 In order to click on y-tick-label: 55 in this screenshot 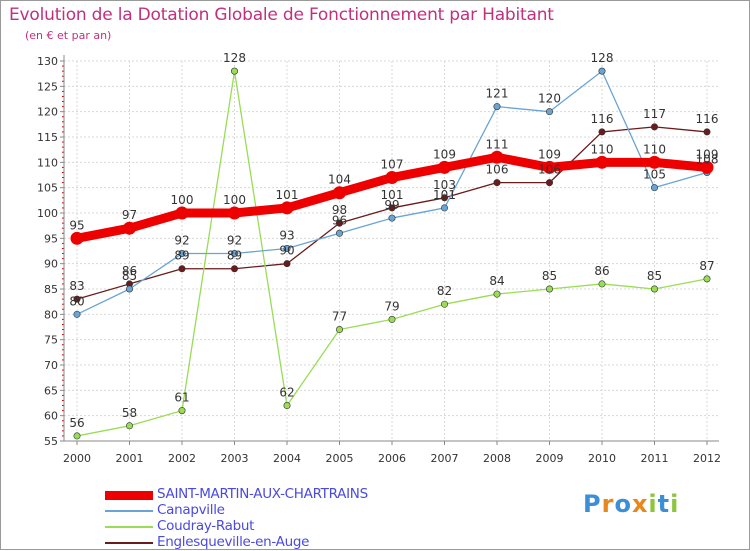, I will do `click(51, 441)`.